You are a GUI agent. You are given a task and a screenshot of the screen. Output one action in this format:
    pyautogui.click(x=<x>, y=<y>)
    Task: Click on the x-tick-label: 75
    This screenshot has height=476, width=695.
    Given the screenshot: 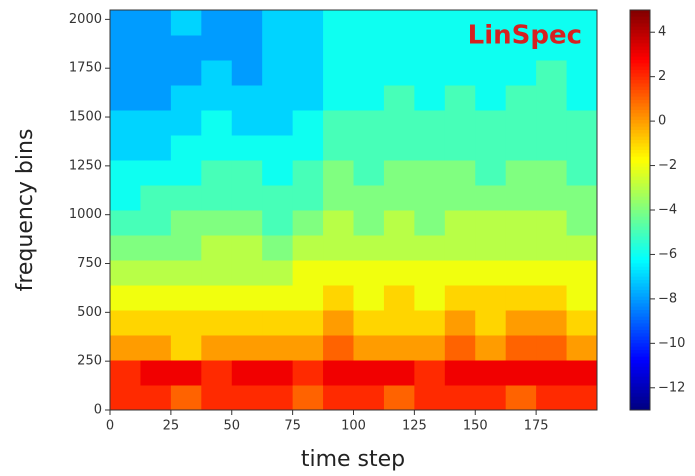 What is the action you would take?
    pyautogui.click(x=292, y=426)
    